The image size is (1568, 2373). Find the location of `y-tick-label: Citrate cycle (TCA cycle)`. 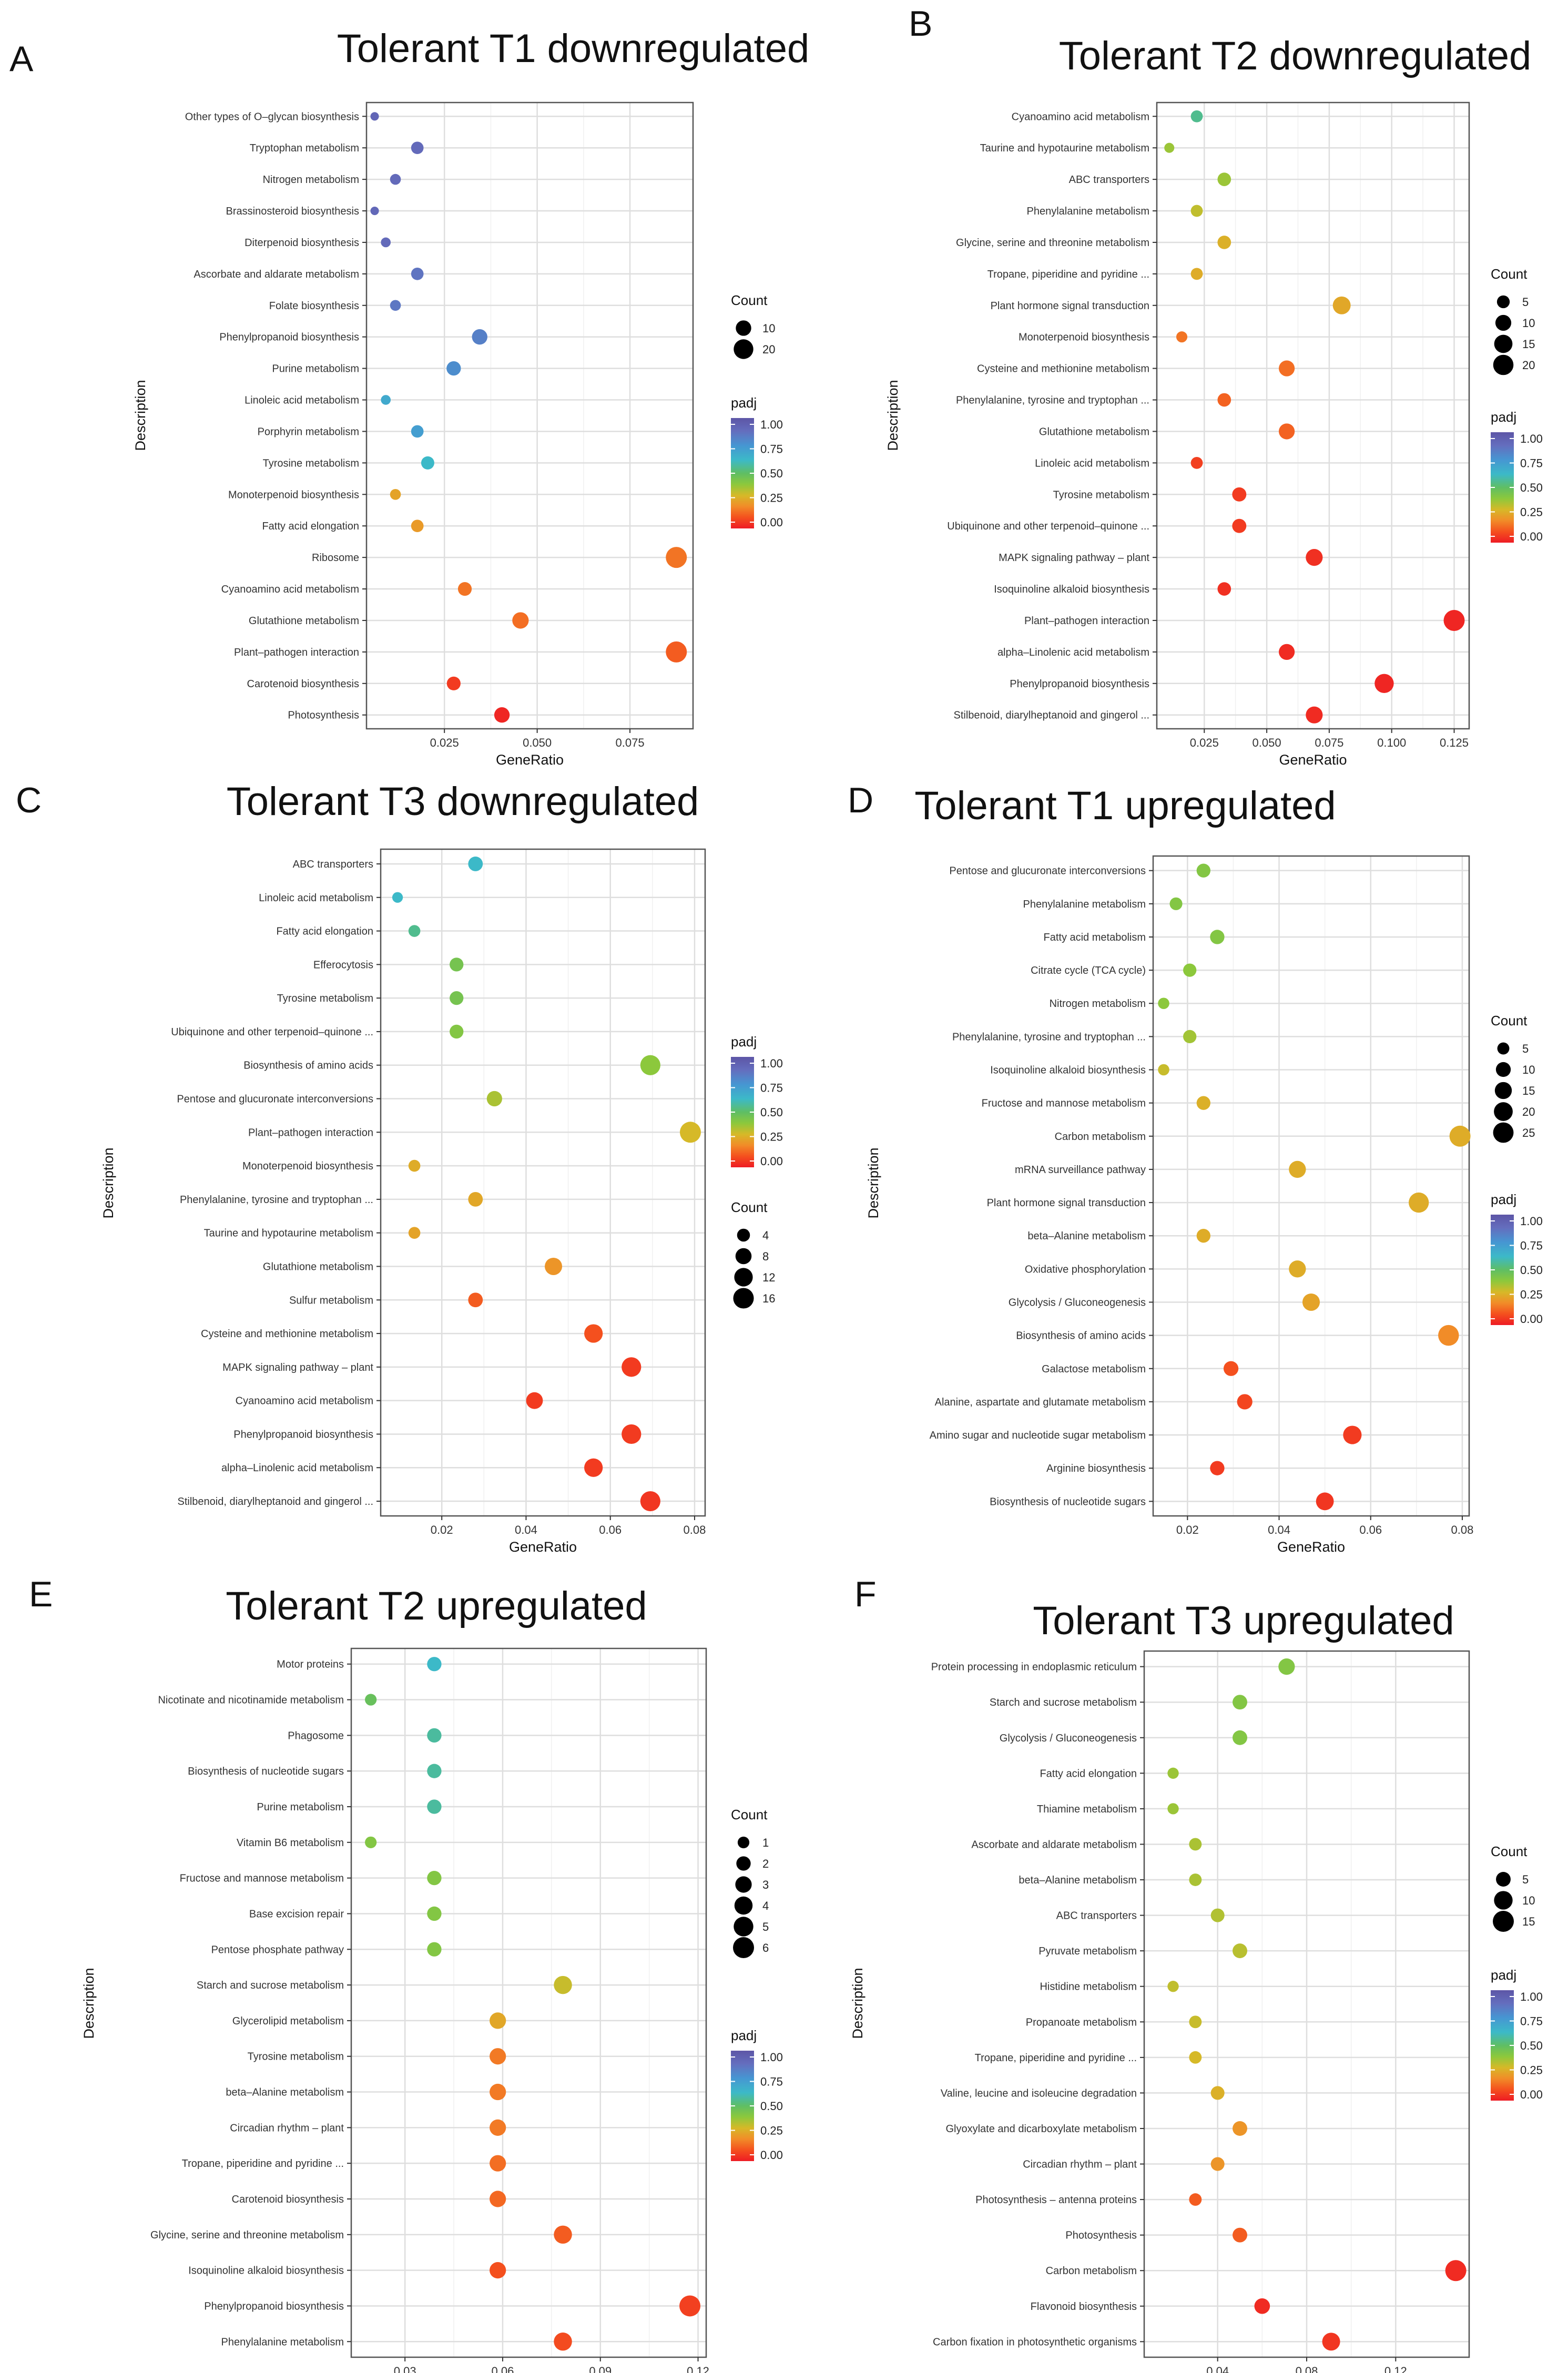

y-tick-label: Citrate cycle (TCA cycle) is located at coordinates (1088, 971).